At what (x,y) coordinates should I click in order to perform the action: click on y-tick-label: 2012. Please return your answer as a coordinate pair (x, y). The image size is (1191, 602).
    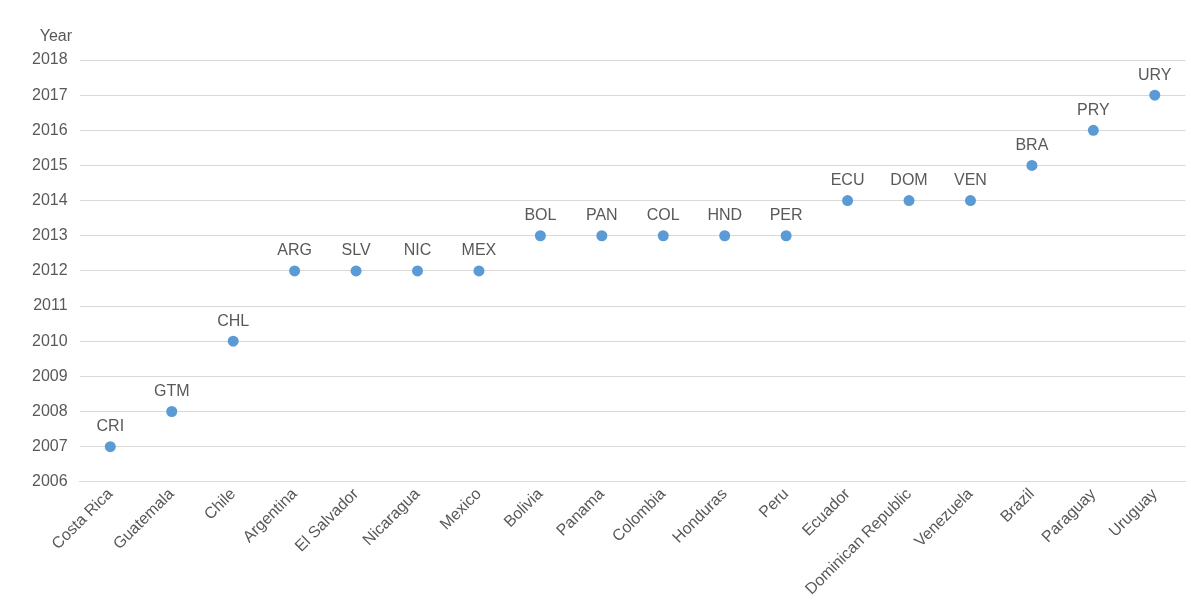
    Looking at the image, I should click on (50, 270).